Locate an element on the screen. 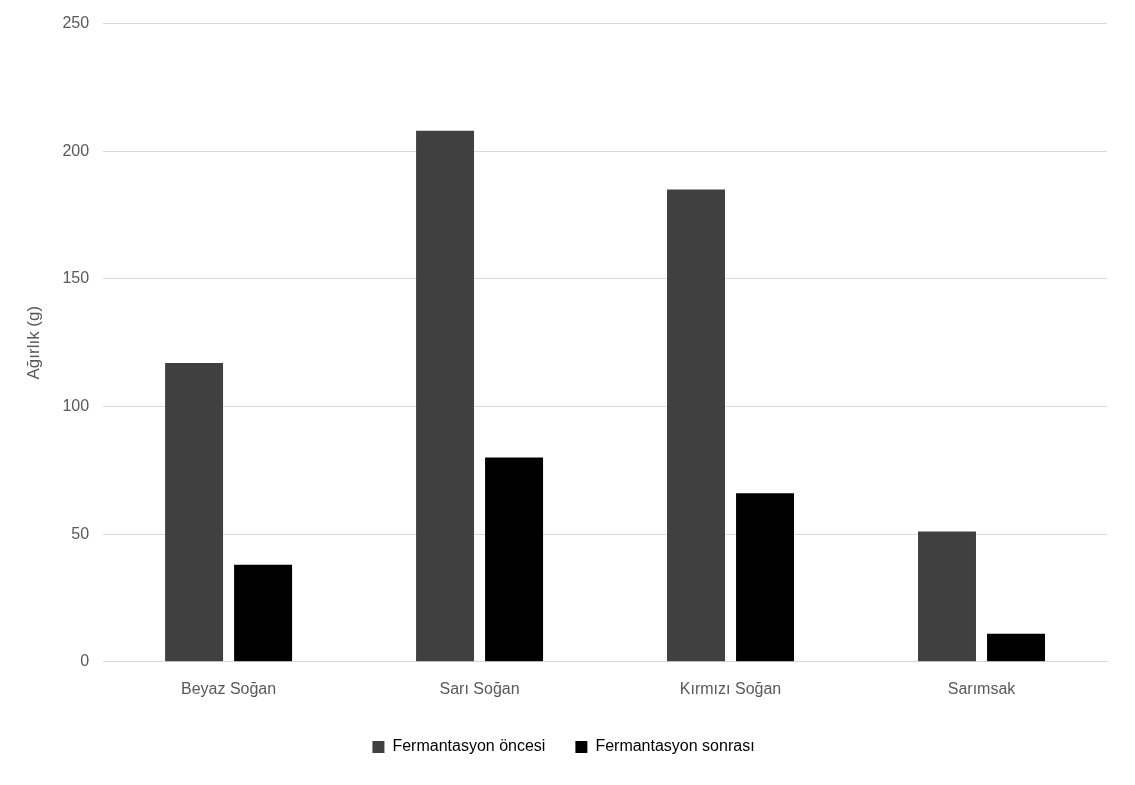 This screenshot has width=1135, height=785. y-tick-label: 50 is located at coordinates (80, 533).